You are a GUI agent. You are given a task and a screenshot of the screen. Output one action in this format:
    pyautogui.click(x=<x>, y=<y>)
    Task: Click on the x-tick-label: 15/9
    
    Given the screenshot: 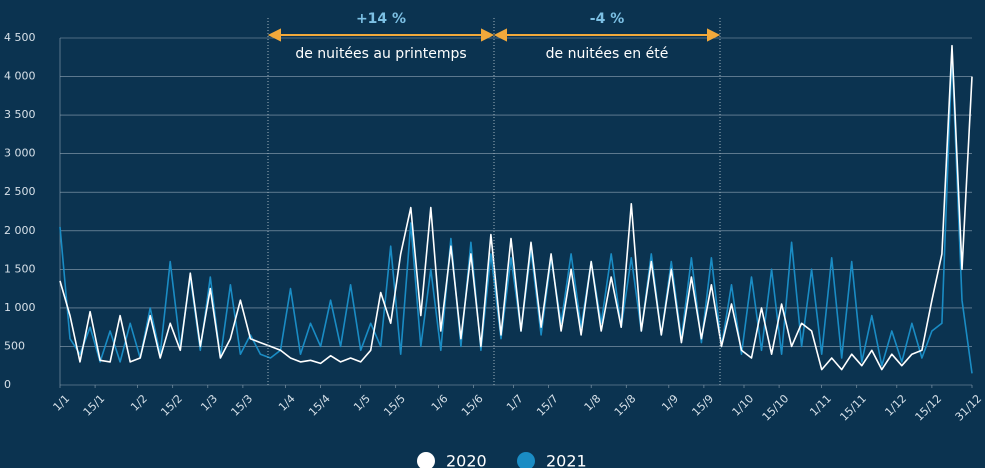 What is the action you would take?
    pyautogui.click(x=702, y=405)
    